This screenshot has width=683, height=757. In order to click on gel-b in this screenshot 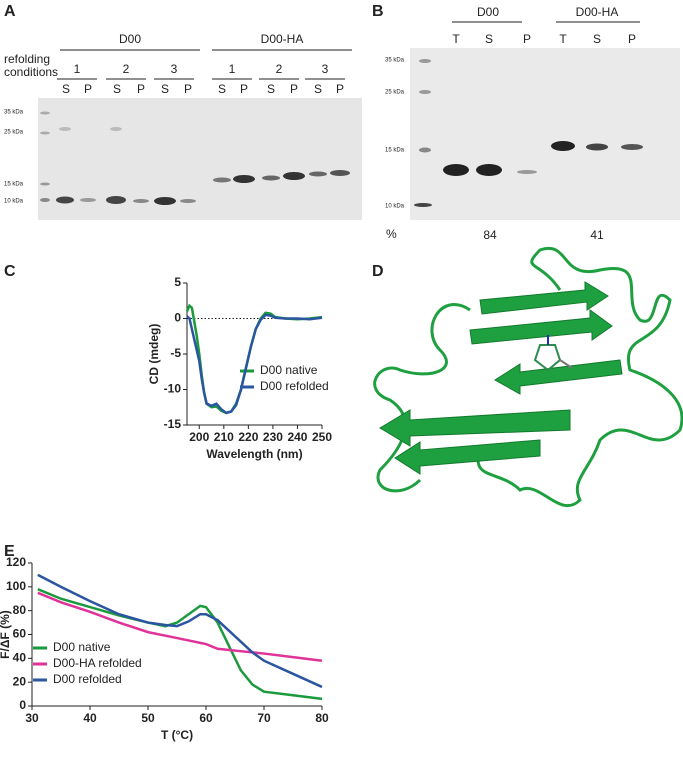, I will do `click(545, 134)`.